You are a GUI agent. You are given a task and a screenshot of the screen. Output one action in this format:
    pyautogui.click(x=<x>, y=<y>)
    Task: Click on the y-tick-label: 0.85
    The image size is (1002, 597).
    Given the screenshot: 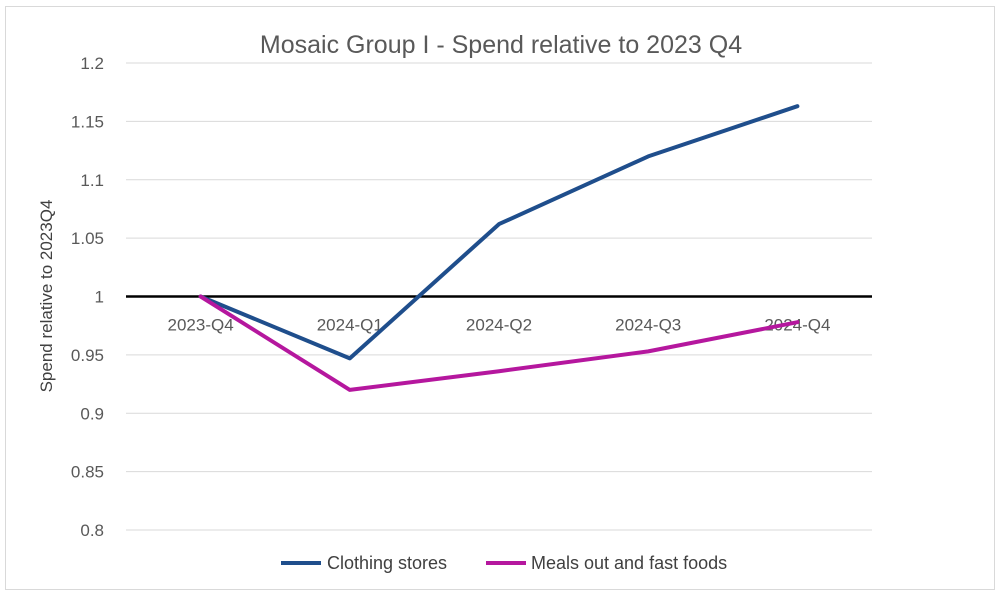 What is the action you would take?
    pyautogui.click(x=87, y=472)
    